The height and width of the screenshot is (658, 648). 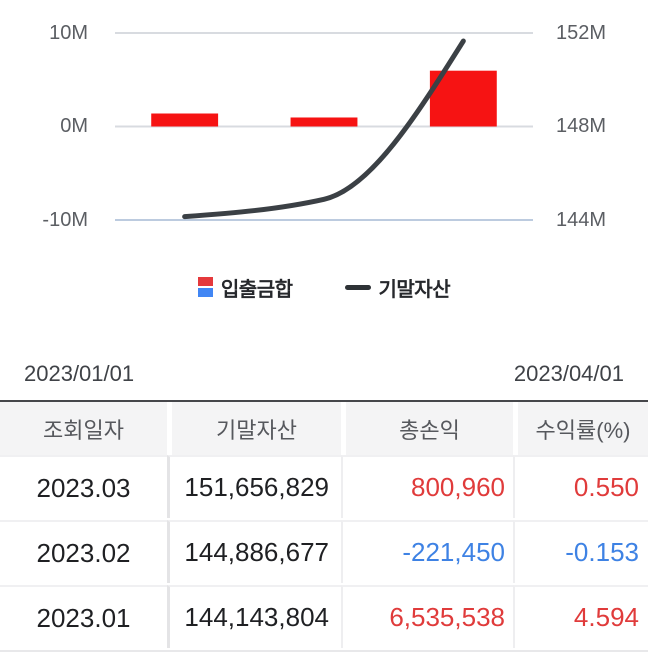 What do you see at coordinates (581, 220) in the screenshot?
I see `right-axis-tick-144m: 144M` at bounding box center [581, 220].